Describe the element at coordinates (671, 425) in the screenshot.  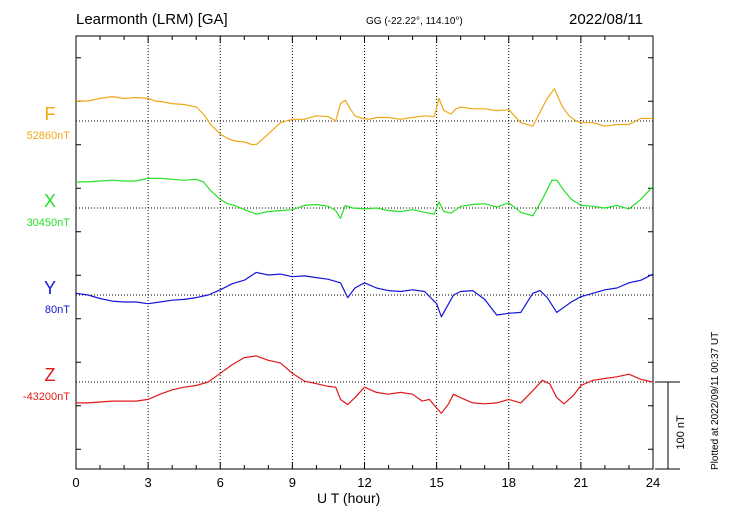
I see `scale-bar: 100 nT` at that location.